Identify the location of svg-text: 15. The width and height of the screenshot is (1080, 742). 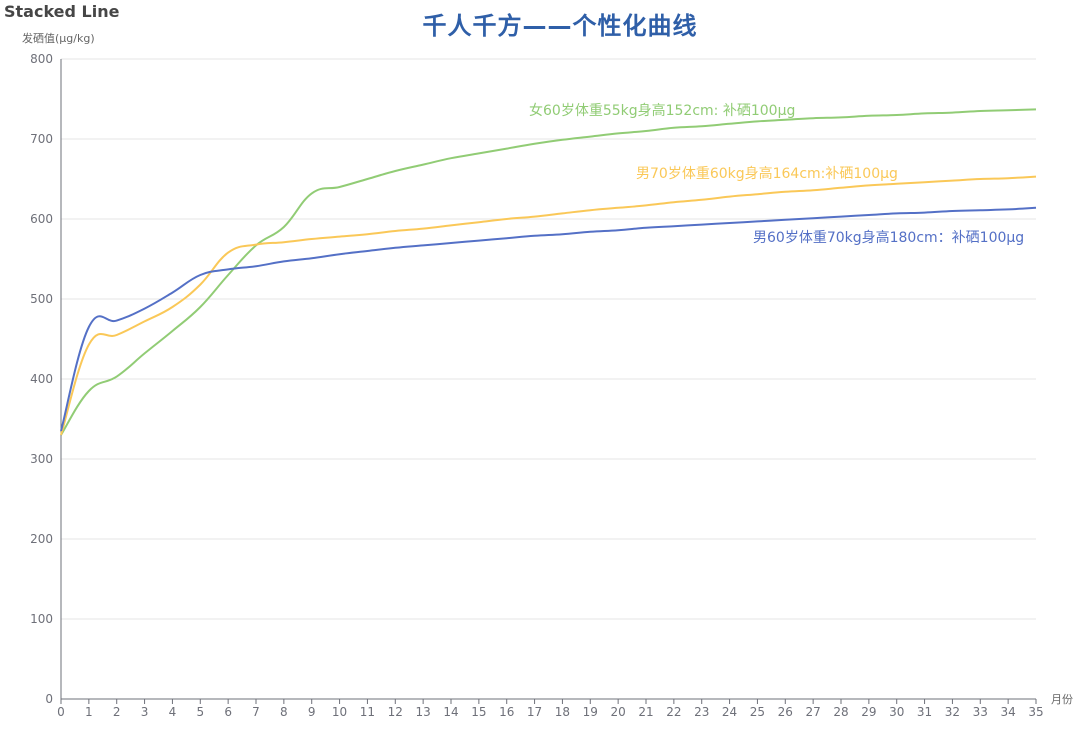
(478, 712).